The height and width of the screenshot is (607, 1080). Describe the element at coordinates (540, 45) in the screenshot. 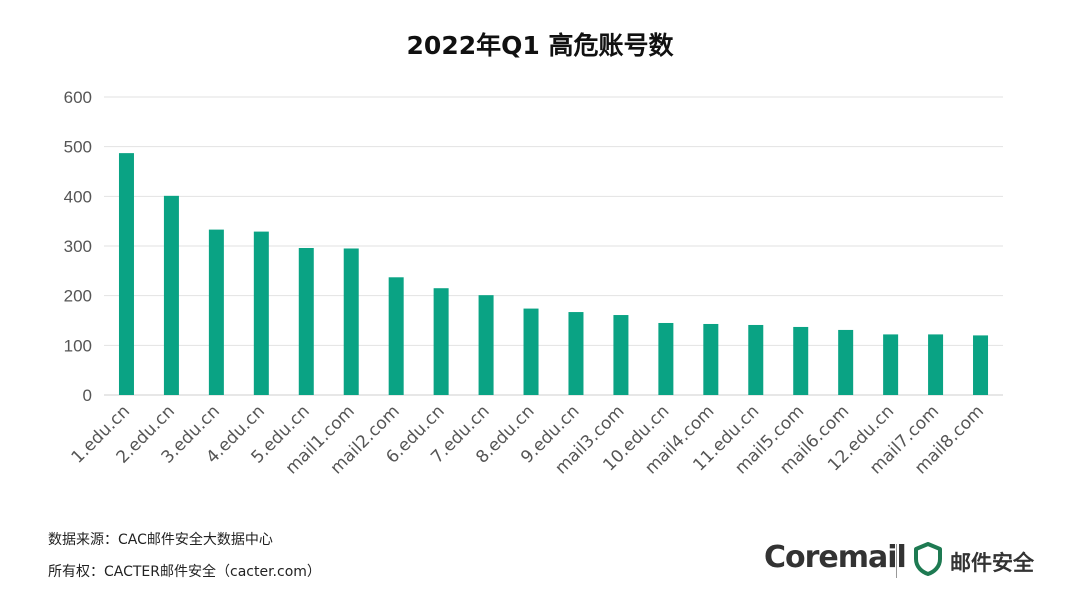

I see `chart-title: 2022年Q1 高危账号数` at that location.